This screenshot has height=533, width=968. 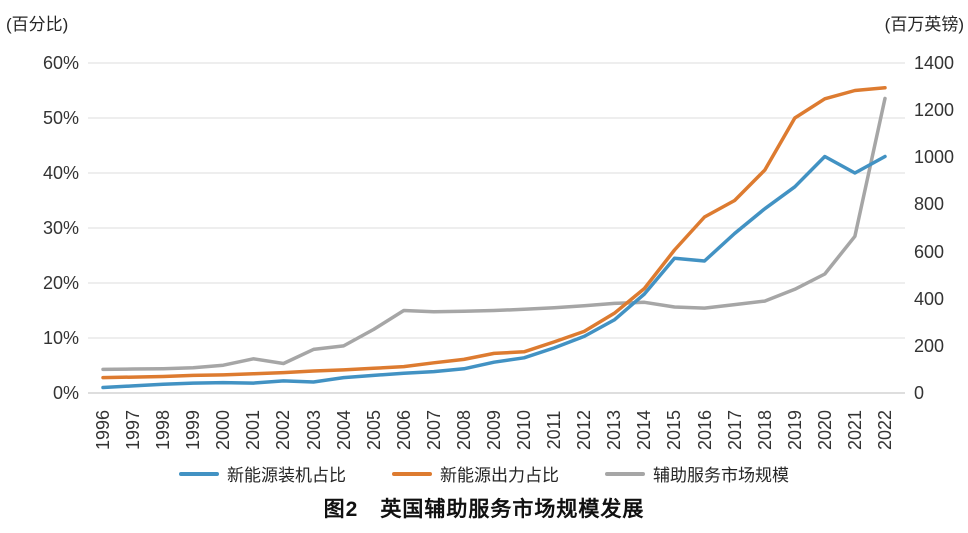 What do you see at coordinates (60, 228) in the screenshot?
I see `y-axis-left-tick: 30%` at bounding box center [60, 228].